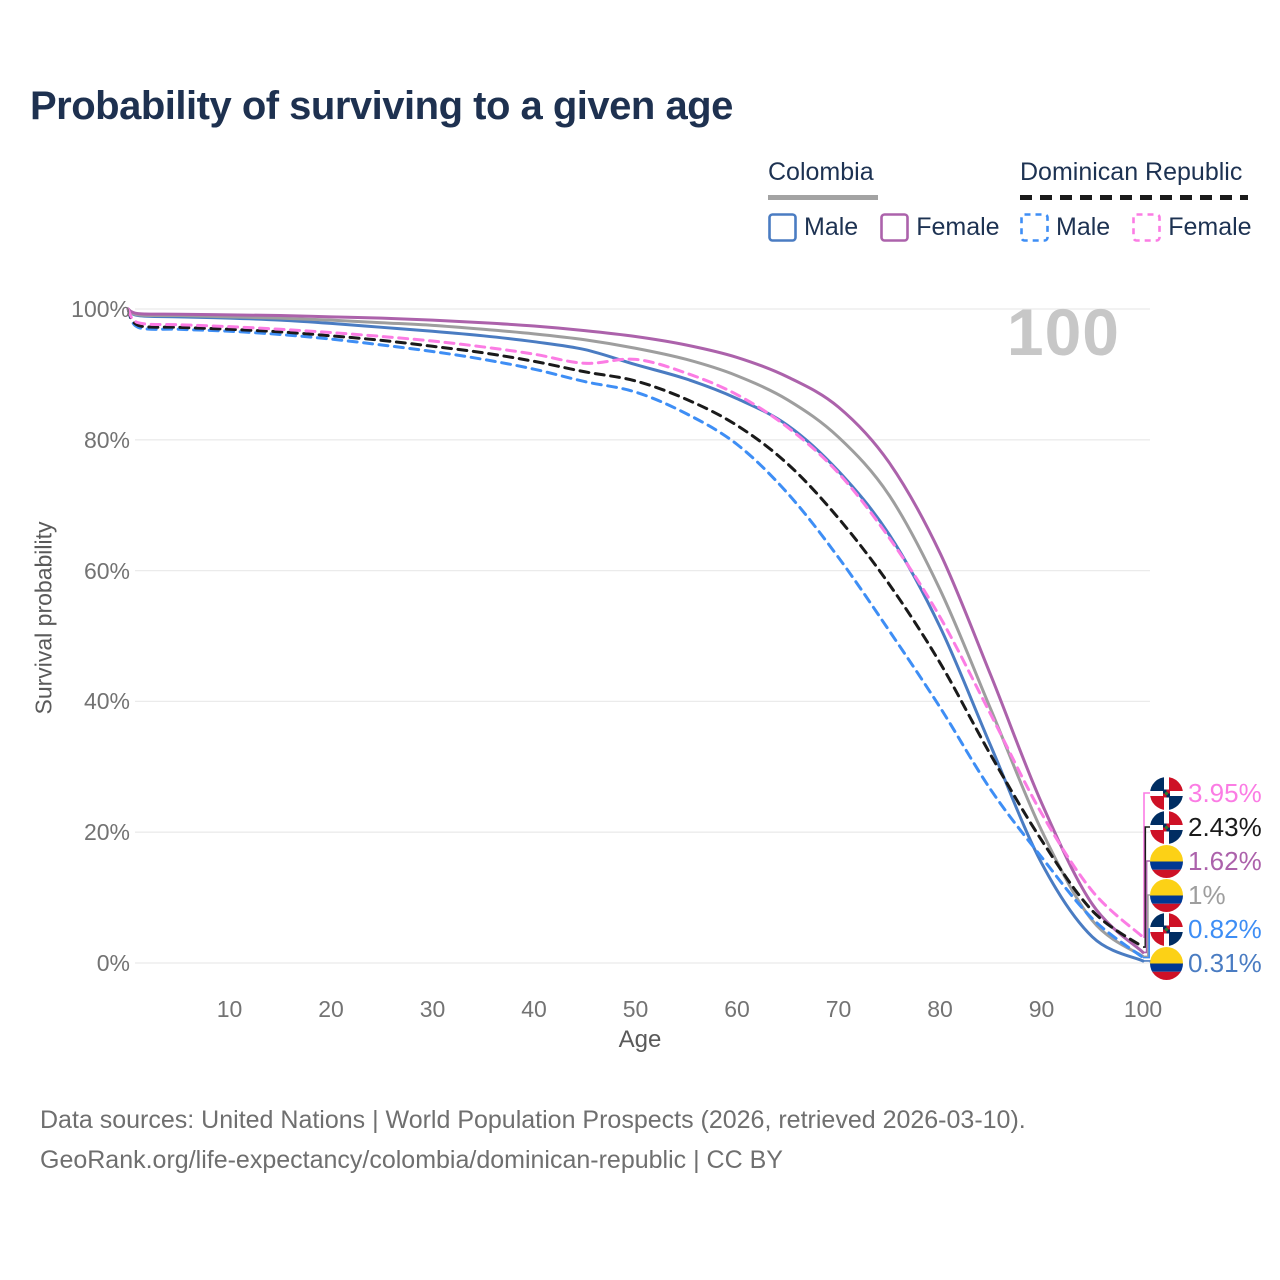 The width and height of the screenshot is (1280, 1280). Describe the element at coordinates (381, 106) in the screenshot. I see `page-title: Probability of surviving to a given age` at that location.